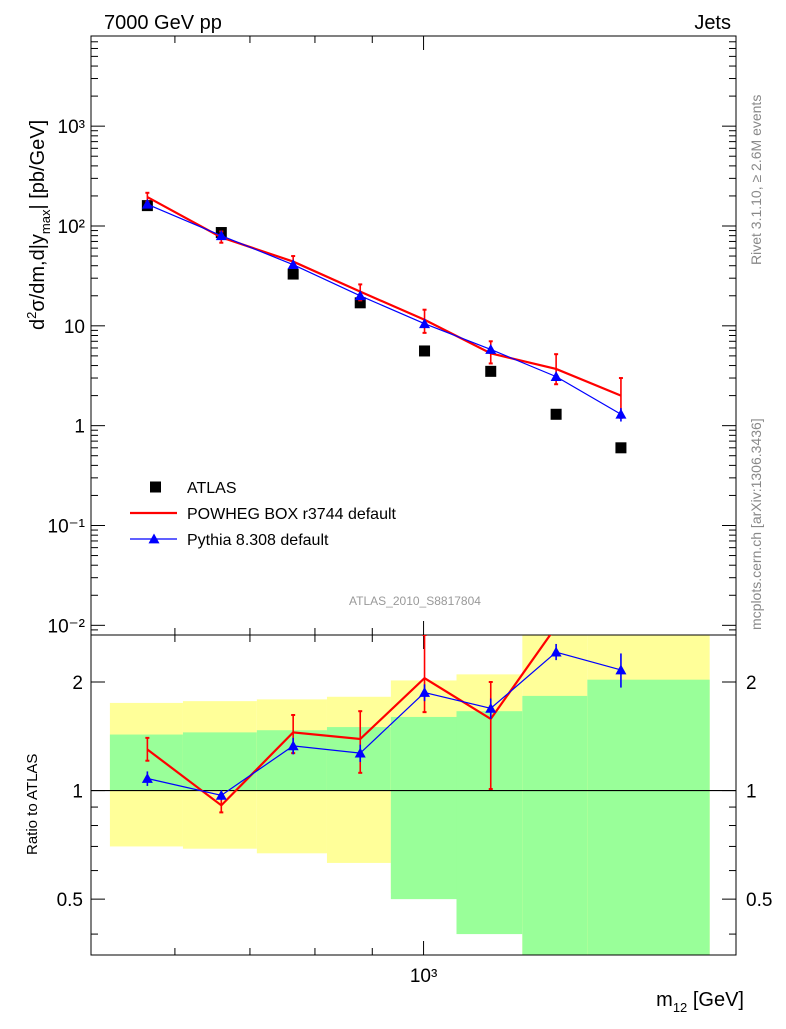  I want to click on ratio-y-axis-label: Ratio to ATLAS, so click(32, 804).